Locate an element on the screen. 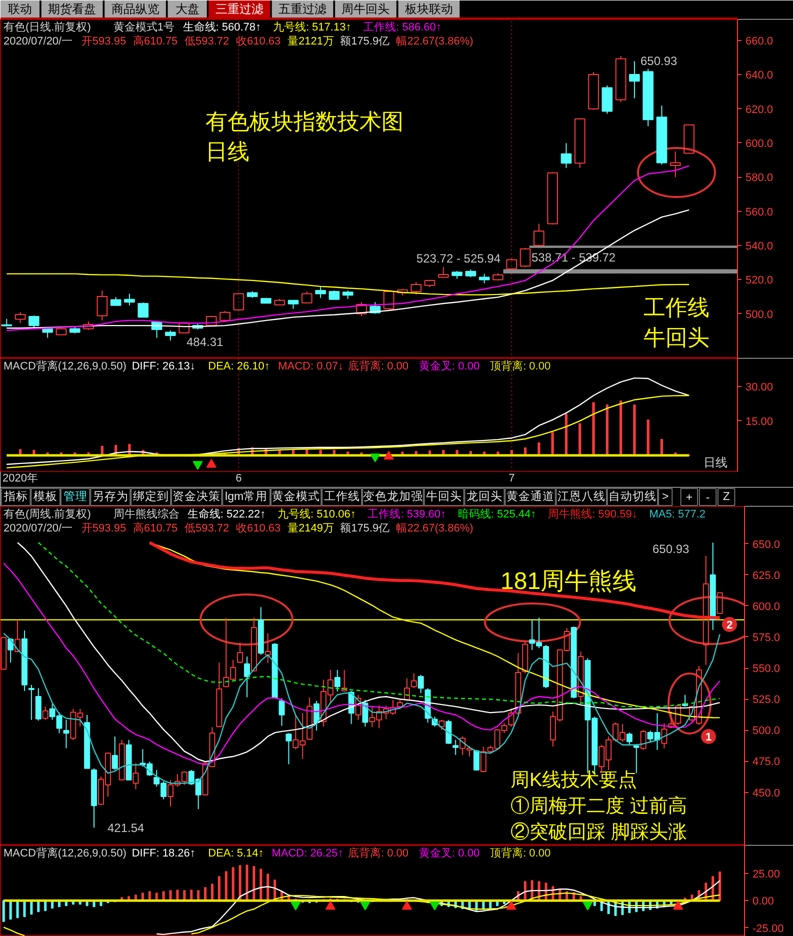  y-tick-label: 25.00 is located at coordinates (766, 874).